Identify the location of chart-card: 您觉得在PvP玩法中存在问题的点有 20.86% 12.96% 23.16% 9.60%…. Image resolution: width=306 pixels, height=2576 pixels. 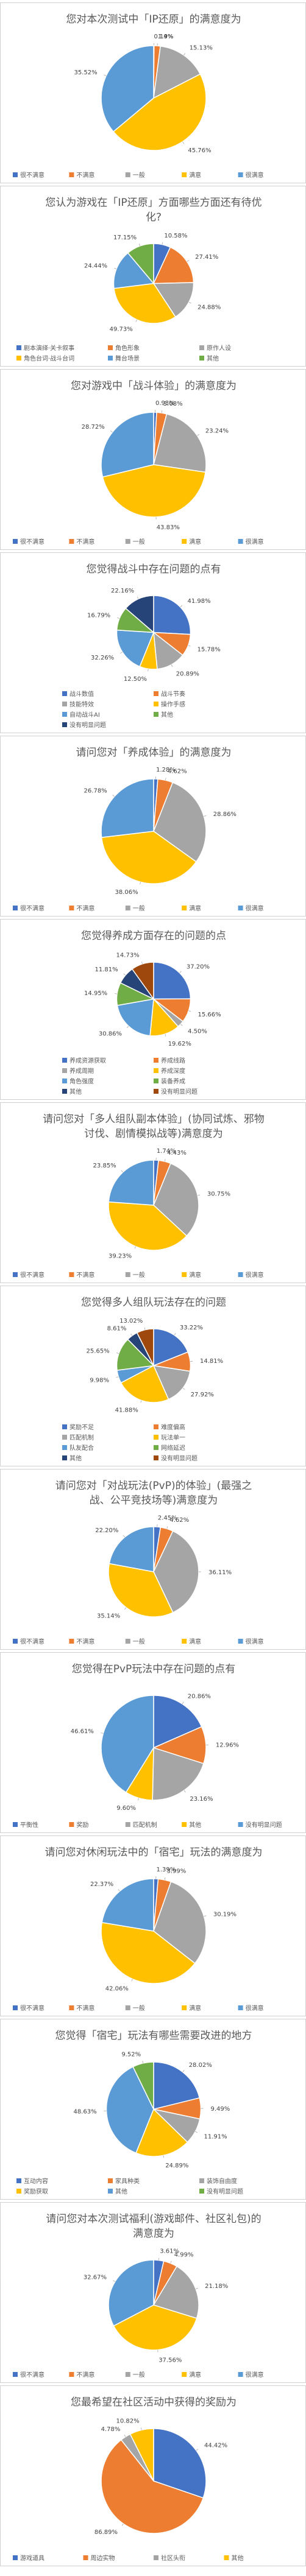
(153, 1742).